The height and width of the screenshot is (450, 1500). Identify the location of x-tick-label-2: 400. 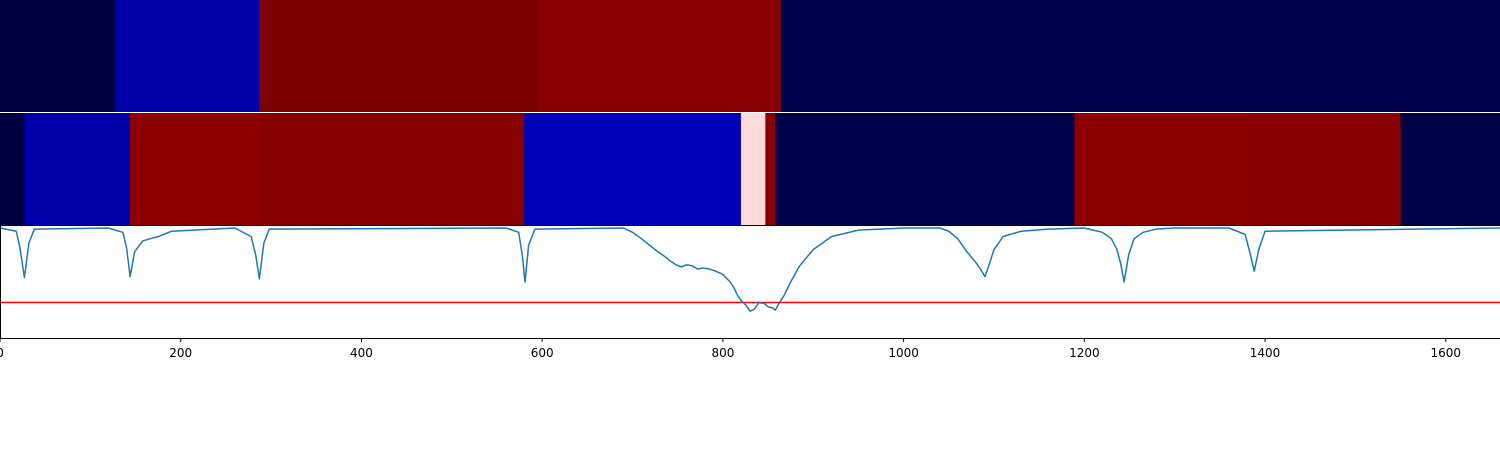
(361, 353).